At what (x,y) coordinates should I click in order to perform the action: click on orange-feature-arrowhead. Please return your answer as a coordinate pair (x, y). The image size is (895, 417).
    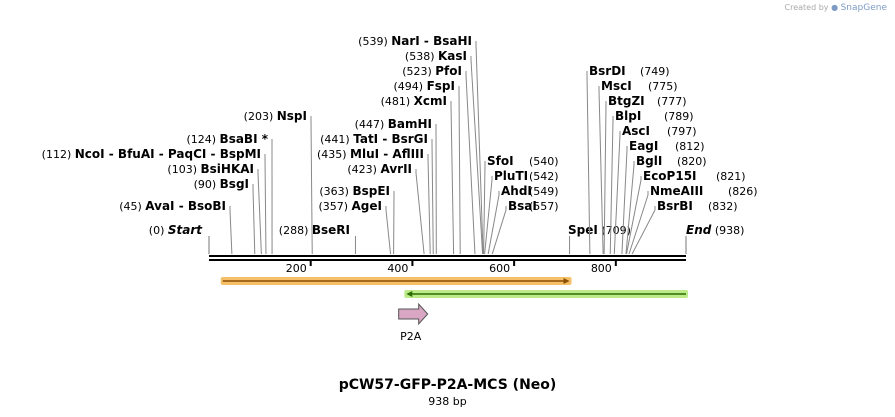
    Looking at the image, I should click on (566, 281).